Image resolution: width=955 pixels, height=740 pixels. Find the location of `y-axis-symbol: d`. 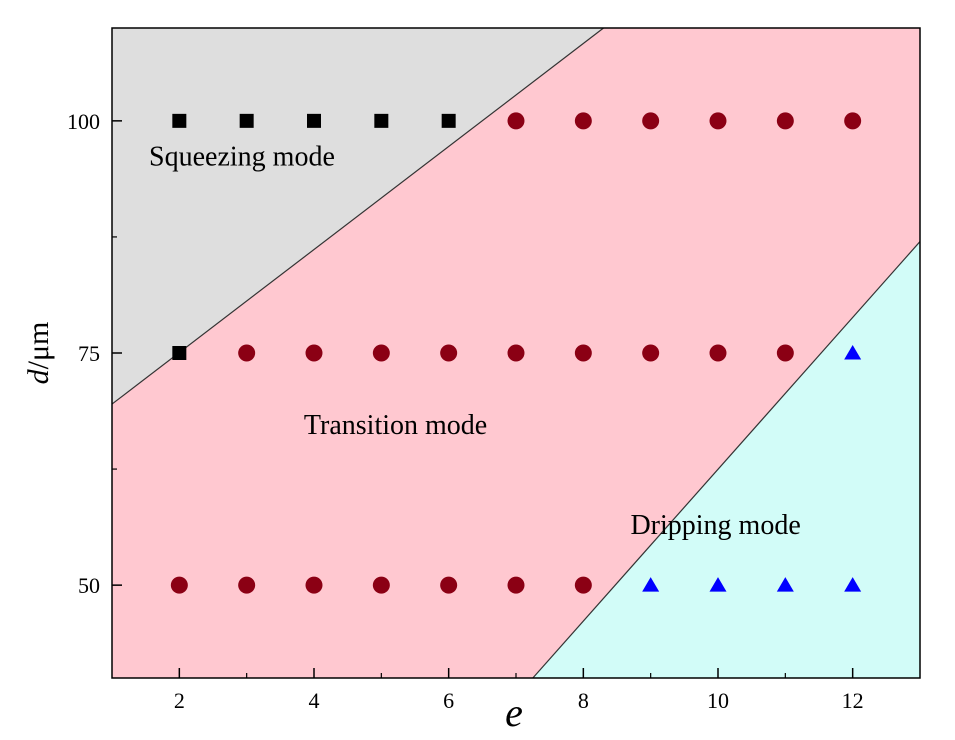

y-axis-symbol: d is located at coordinates (38, 376).